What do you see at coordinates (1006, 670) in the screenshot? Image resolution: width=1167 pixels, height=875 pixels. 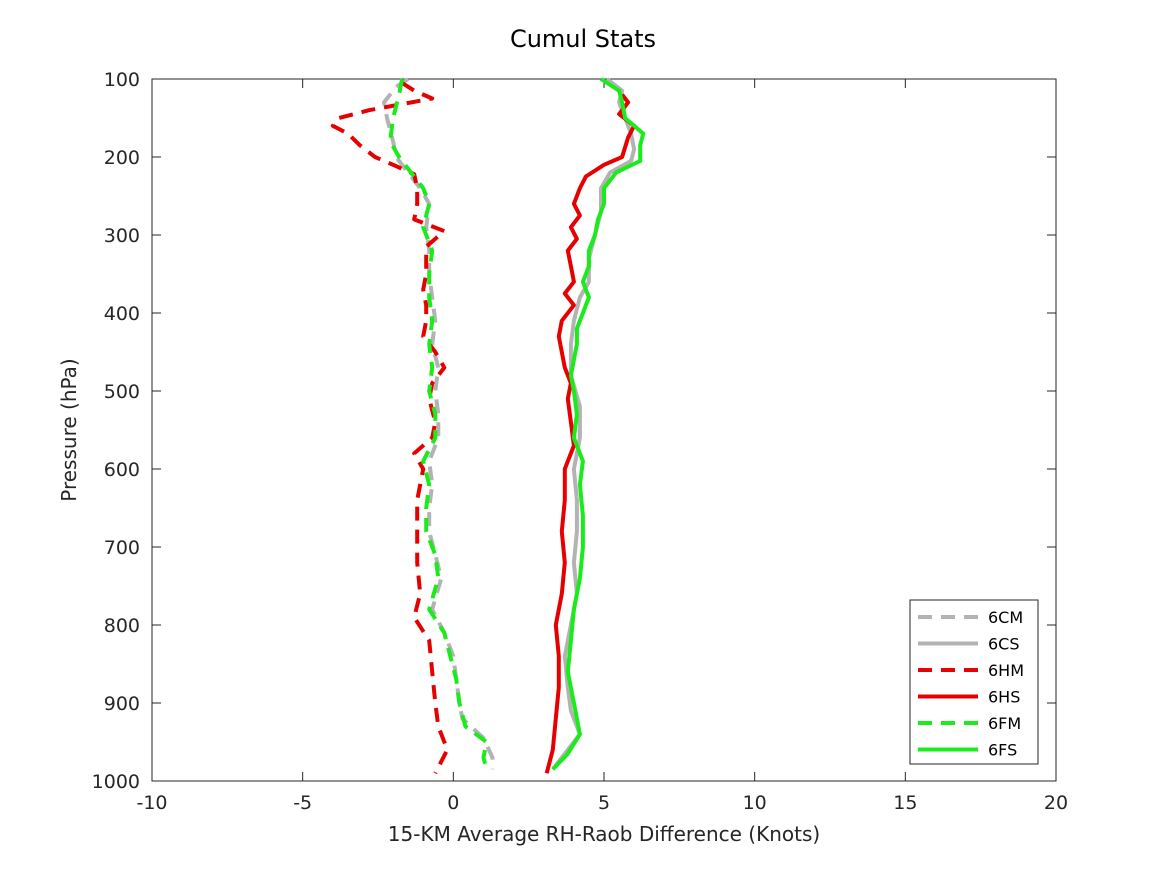 I see `legend-label: 6HM` at bounding box center [1006, 670].